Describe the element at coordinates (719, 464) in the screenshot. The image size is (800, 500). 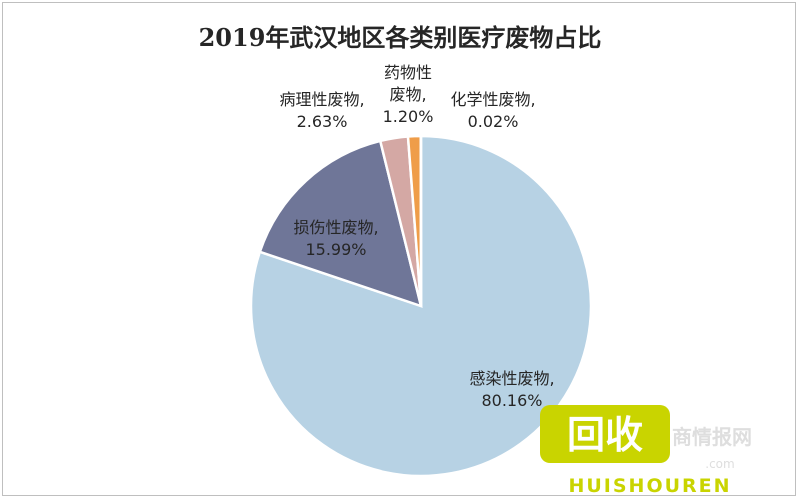
I see `watermark-domain-text: .com` at that location.